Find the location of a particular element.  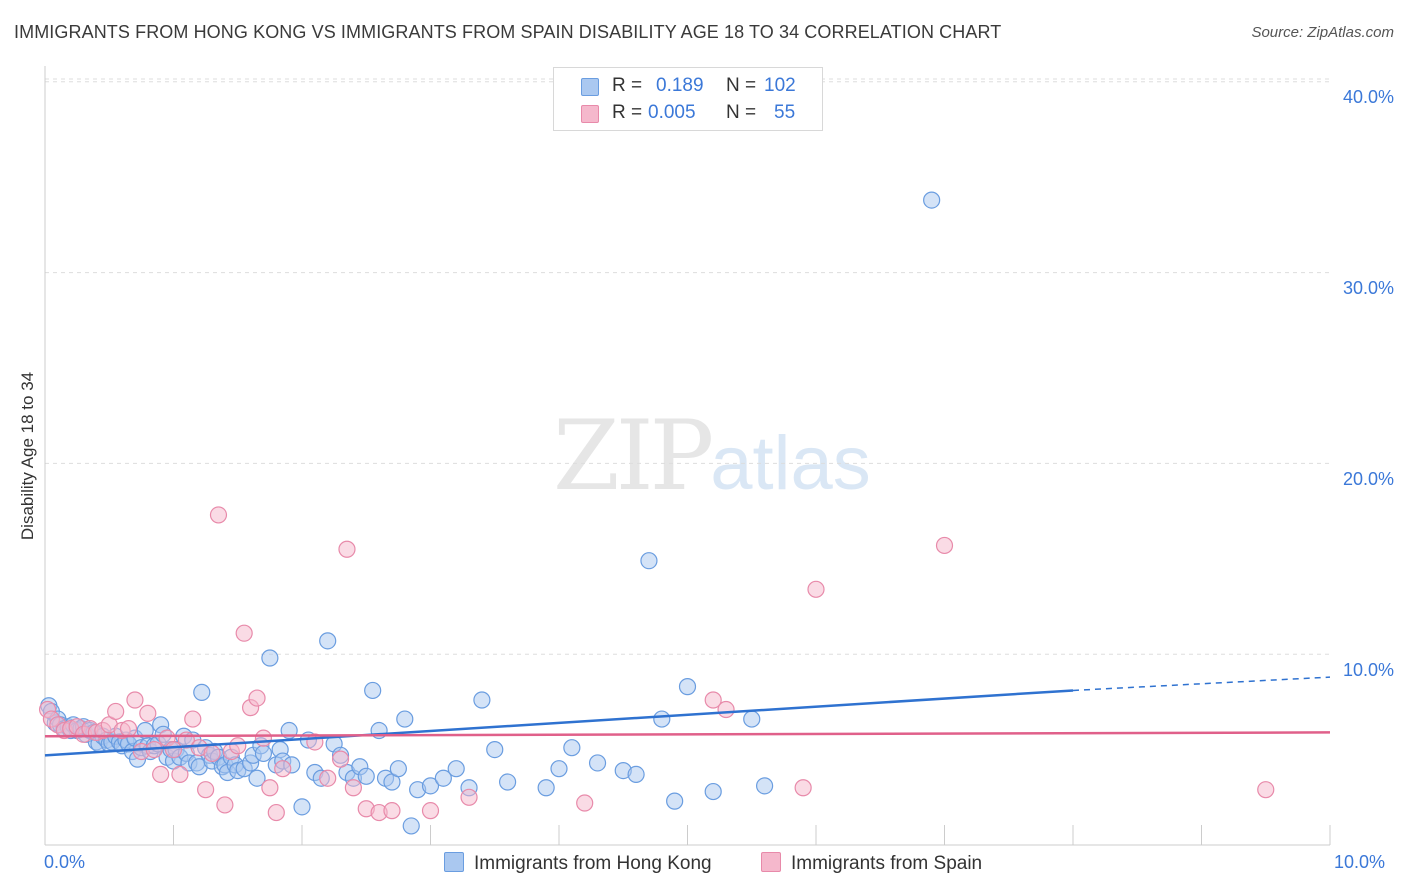

bottom-legend-hong-kong: Immigrants from Hong Kong is located at coordinates (578, 864).